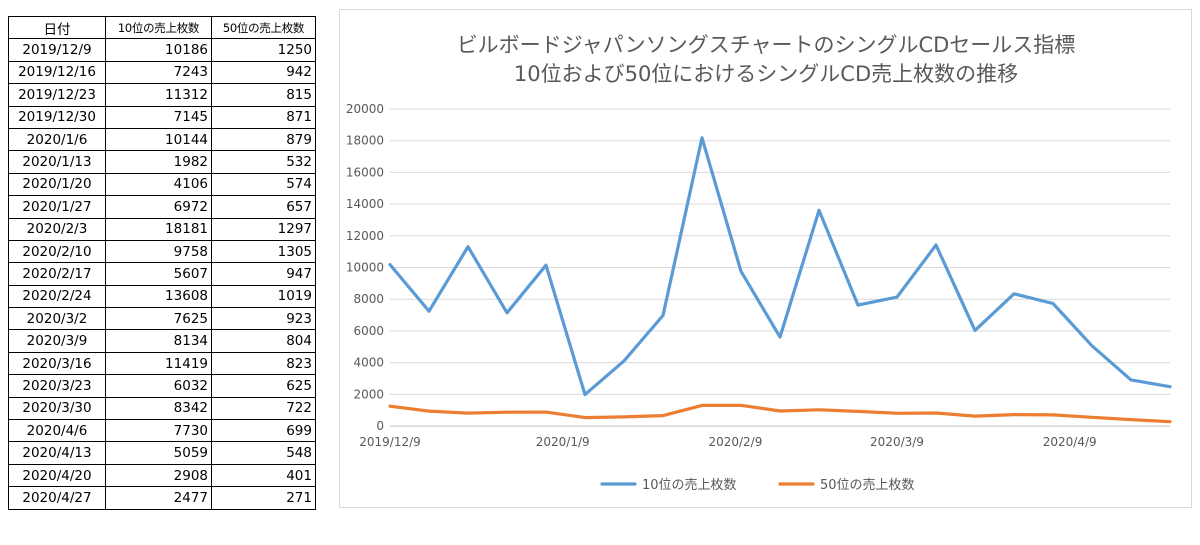 Image resolution: width=1200 pixels, height=545 pixels. Describe the element at coordinates (263, 498) in the screenshot. I see `cell-rank50-sales: 271` at that location.